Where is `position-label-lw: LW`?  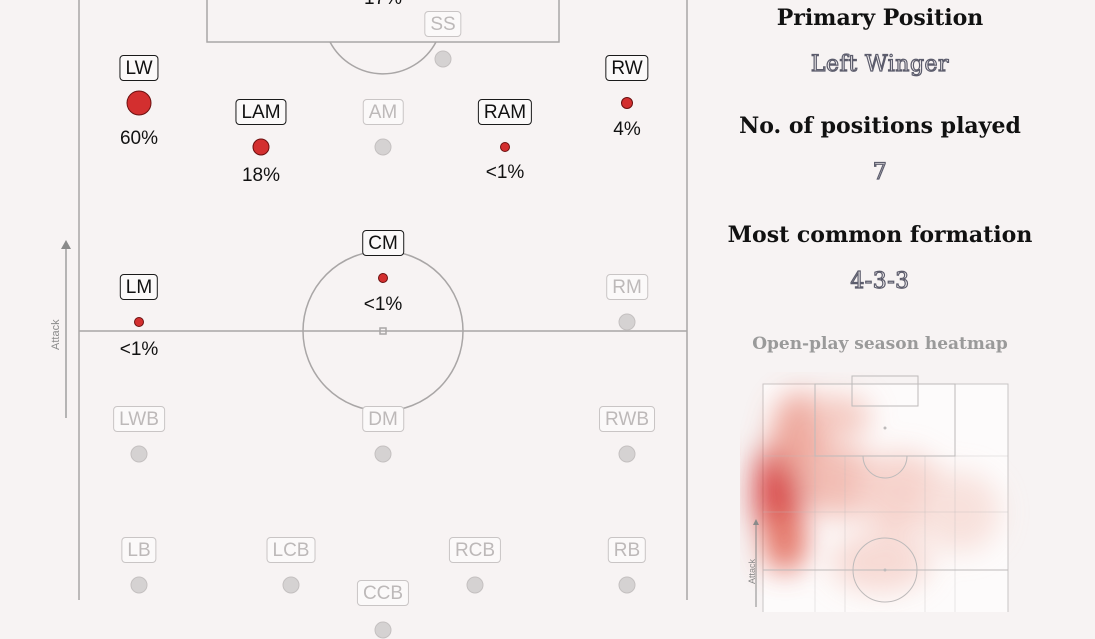 position-label-lw: LW is located at coordinates (139, 68).